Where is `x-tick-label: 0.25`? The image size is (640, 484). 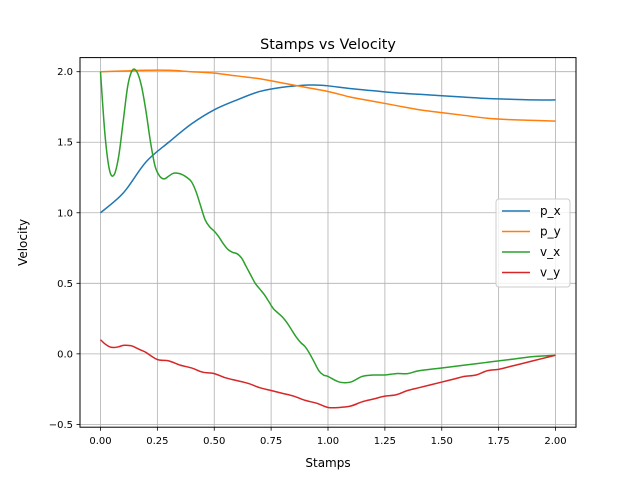 x-tick-label: 0.25 is located at coordinates (157, 441).